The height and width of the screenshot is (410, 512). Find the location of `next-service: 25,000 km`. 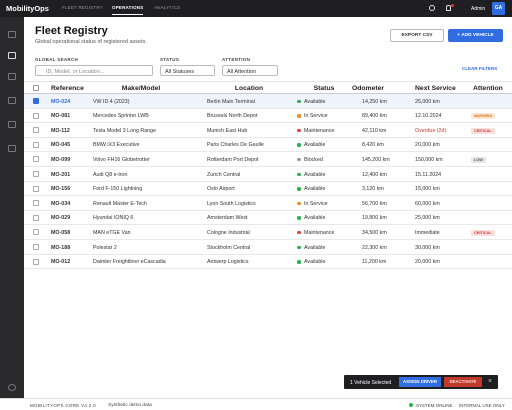

next-service: 25,000 km is located at coordinates (427, 101).